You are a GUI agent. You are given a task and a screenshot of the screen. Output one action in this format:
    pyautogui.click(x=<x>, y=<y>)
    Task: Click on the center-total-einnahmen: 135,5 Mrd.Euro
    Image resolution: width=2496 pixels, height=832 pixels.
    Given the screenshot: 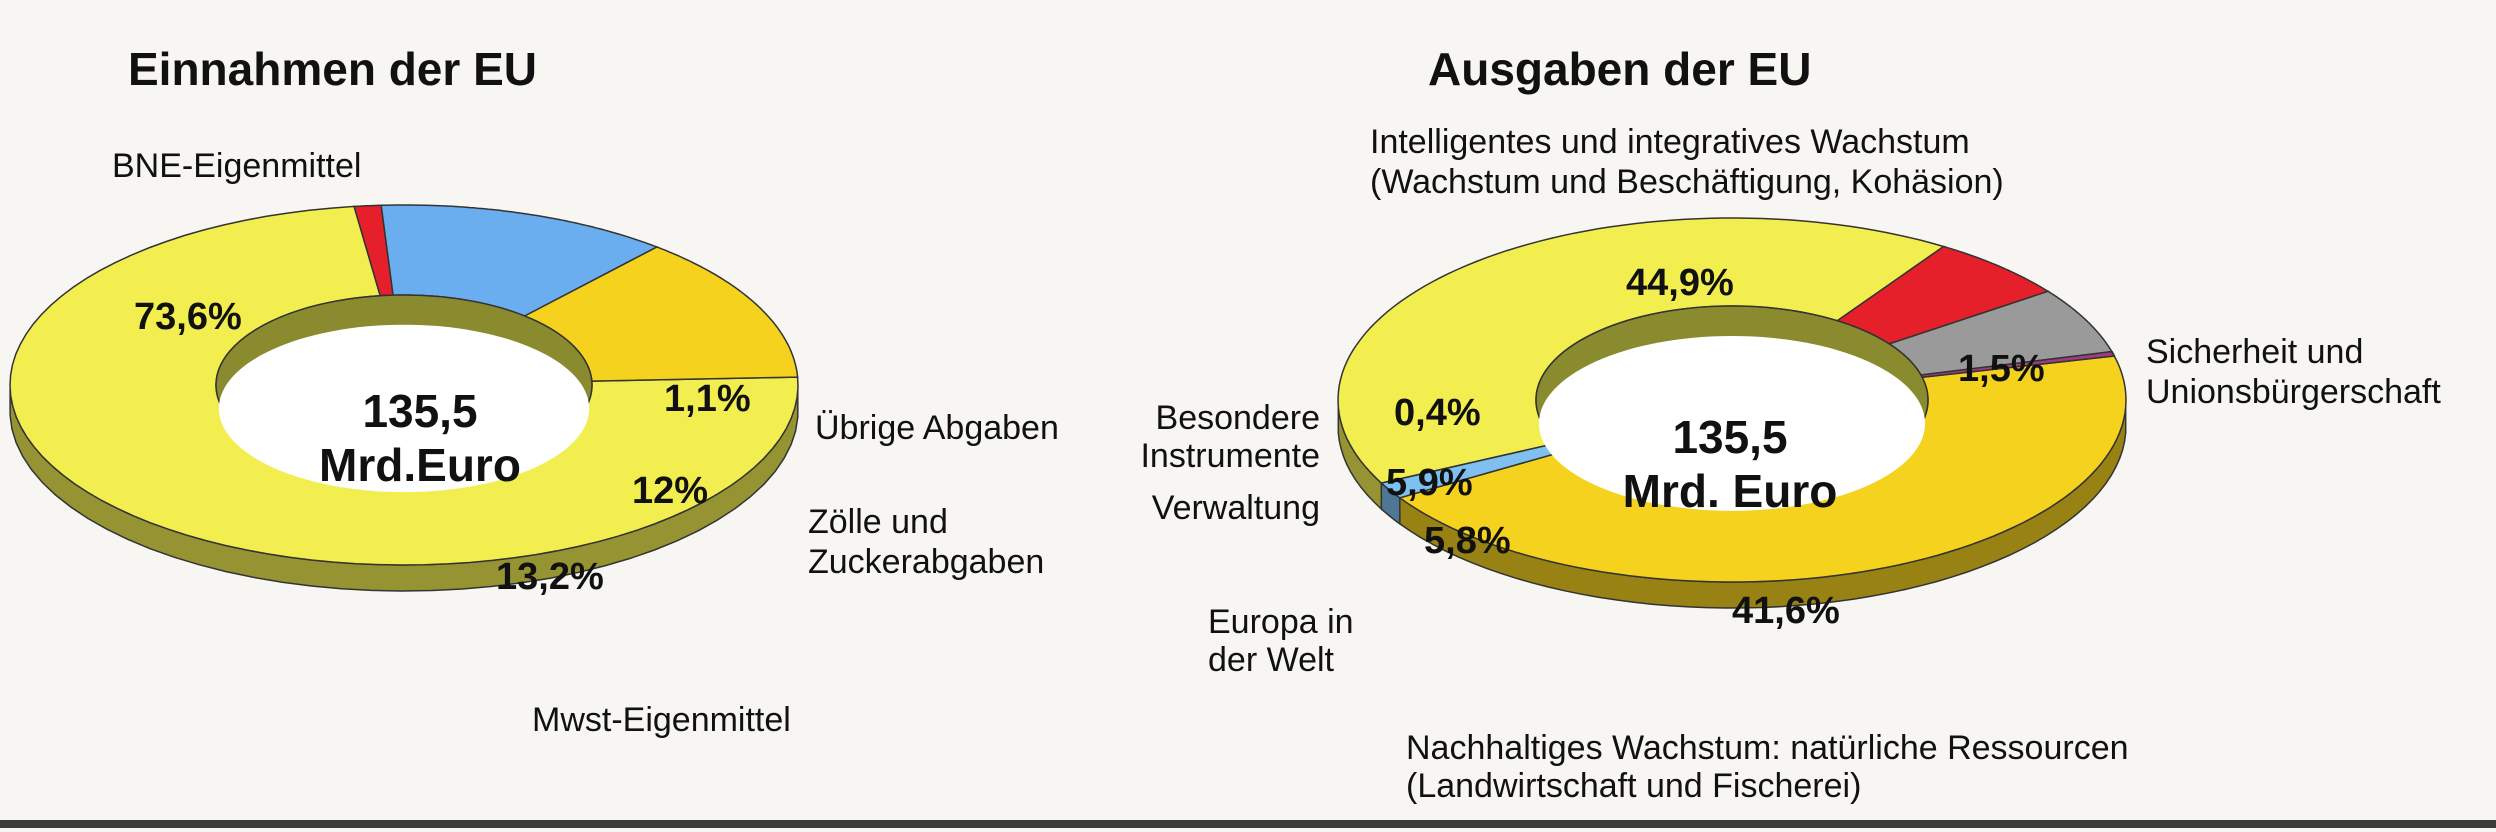 What is the action you would take?
    pyautogui.click(x=420, y=438)
    